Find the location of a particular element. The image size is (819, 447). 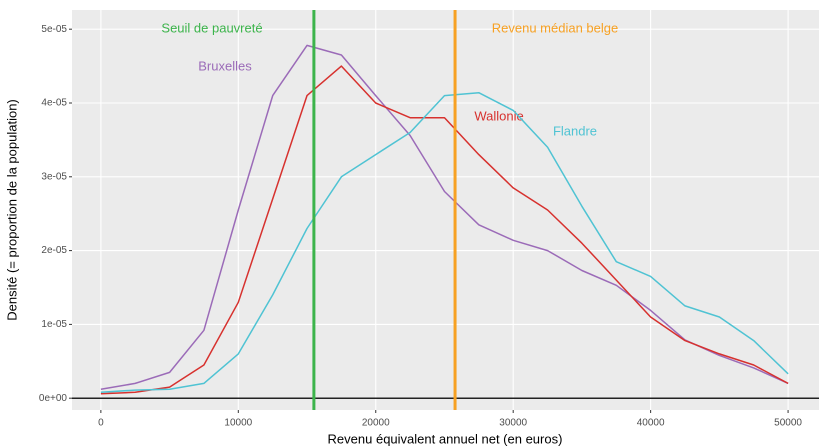

series-label: Flandre is located at coordinates (575, 130).